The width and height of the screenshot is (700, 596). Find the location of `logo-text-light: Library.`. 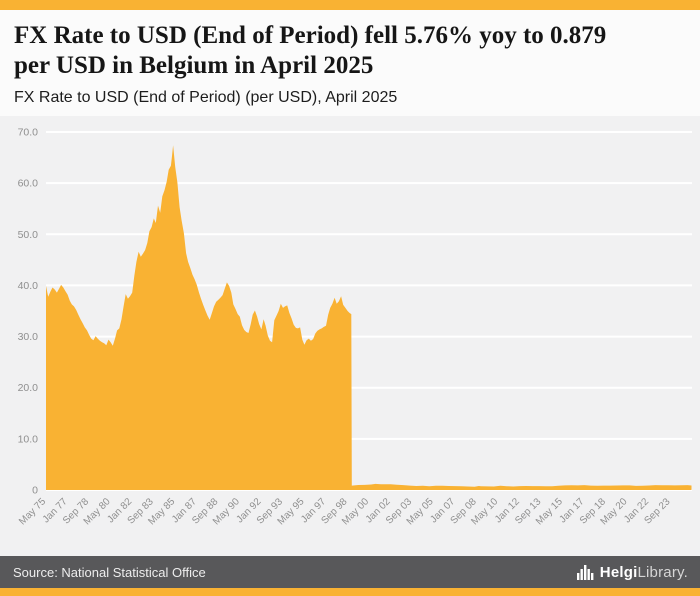

logo-text-light: Library. is located at coordinates (662, 572).